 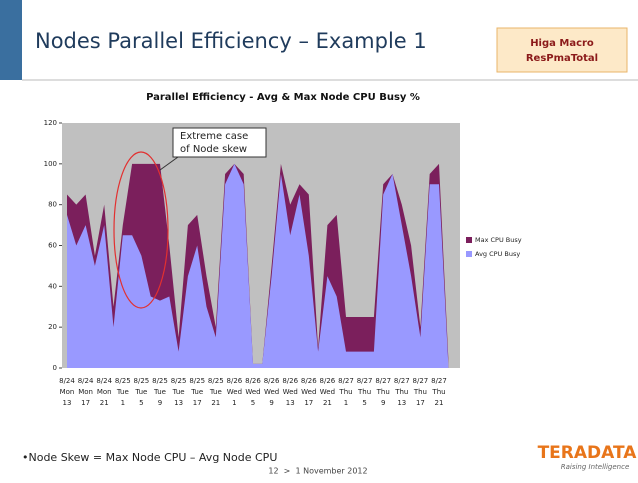 What do you see at coordinates (52, 246) in the screenshot?
I see `y-tick-label: 60` at bounding box center [52, 246].